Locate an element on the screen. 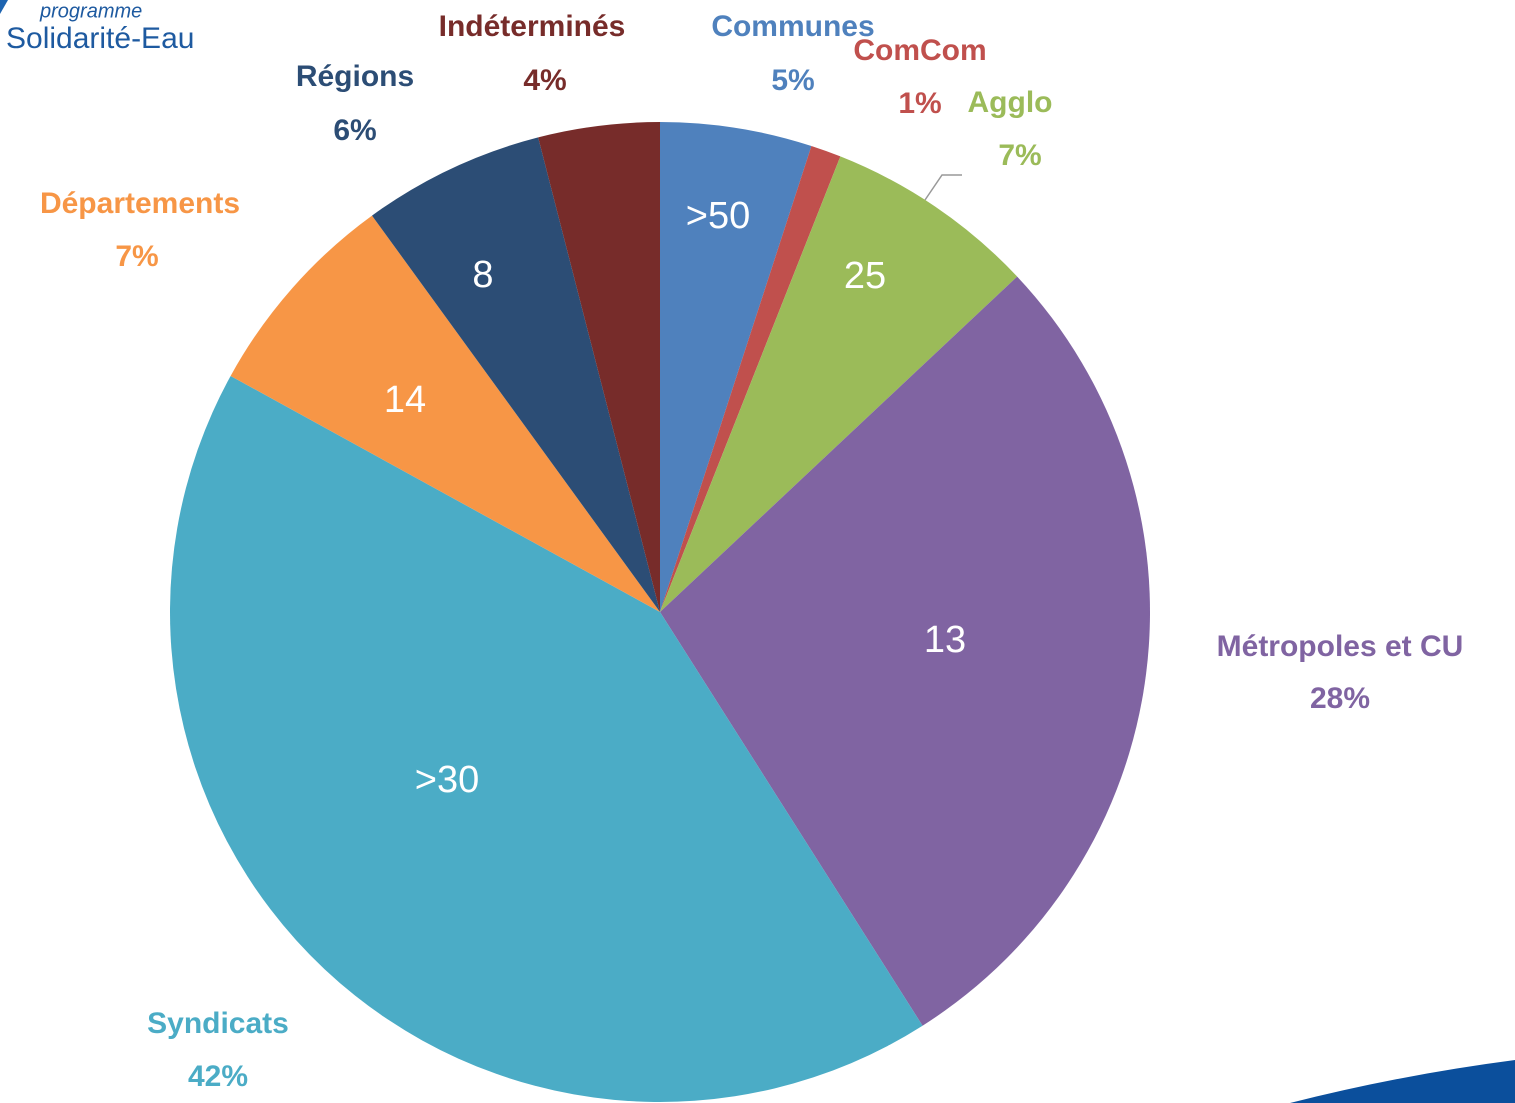  inner-label: 13 is located at coordinates (945, 640).